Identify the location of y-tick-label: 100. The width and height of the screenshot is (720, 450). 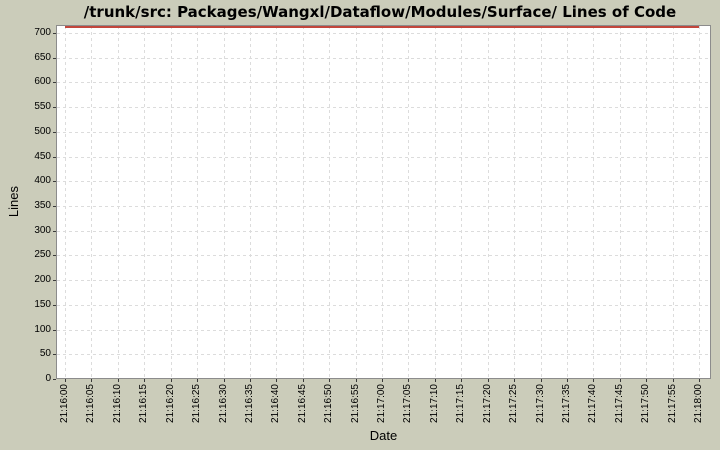
(42, 329).